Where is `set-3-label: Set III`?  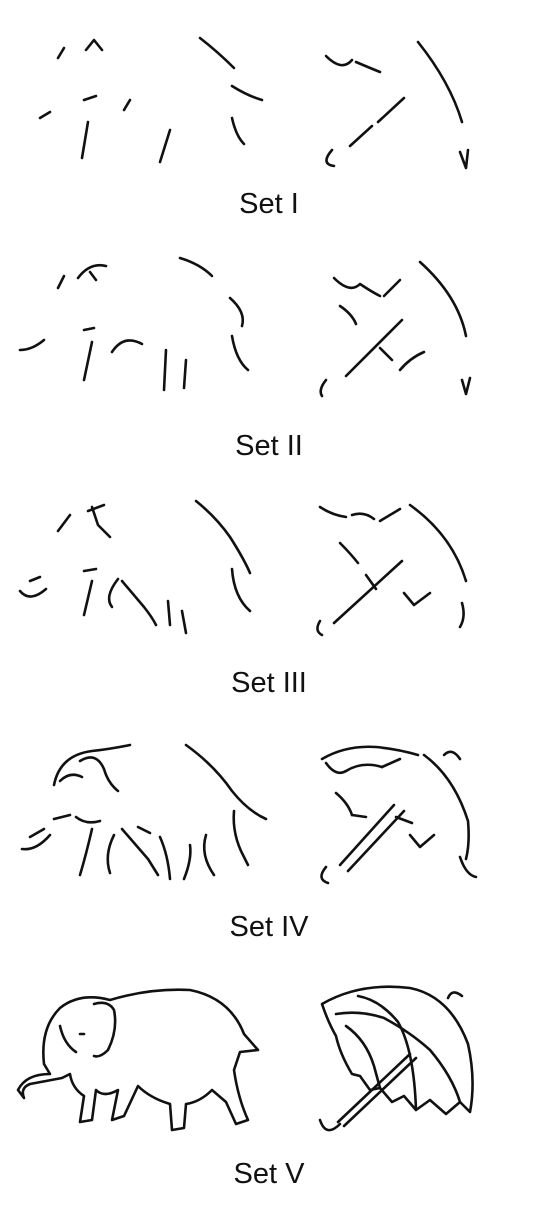
set-3-label: Set III is located at coordinates (269, 683).